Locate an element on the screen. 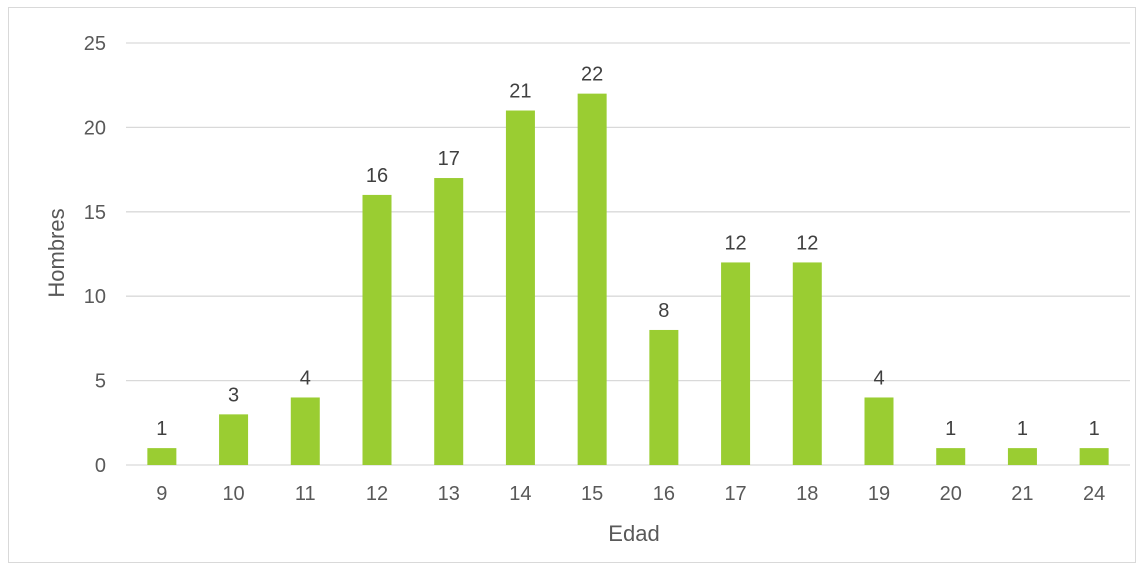  data-label: 17 is located at coordinates (449, 159).